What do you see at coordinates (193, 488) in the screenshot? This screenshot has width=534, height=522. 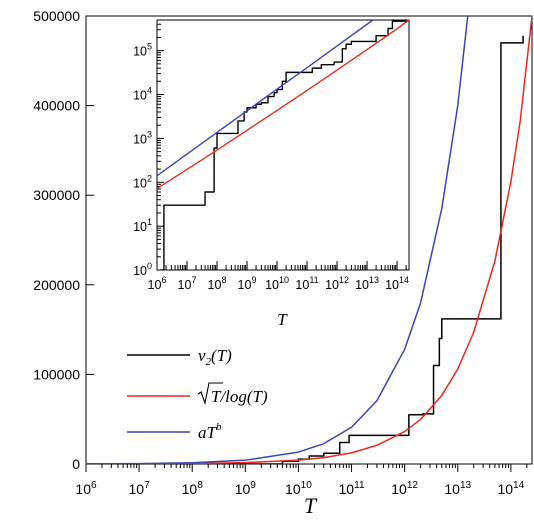 I see `main-x-tick-label: 10⁸` at bounding box center [193, 488].